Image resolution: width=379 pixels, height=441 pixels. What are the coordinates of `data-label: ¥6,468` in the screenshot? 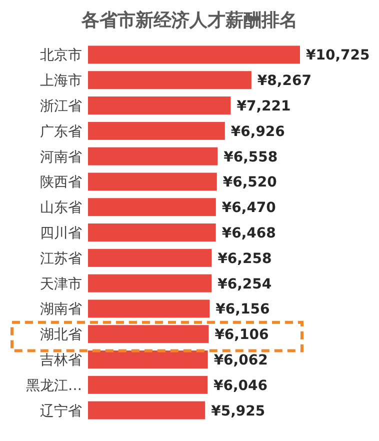 It's located at (249, 234).